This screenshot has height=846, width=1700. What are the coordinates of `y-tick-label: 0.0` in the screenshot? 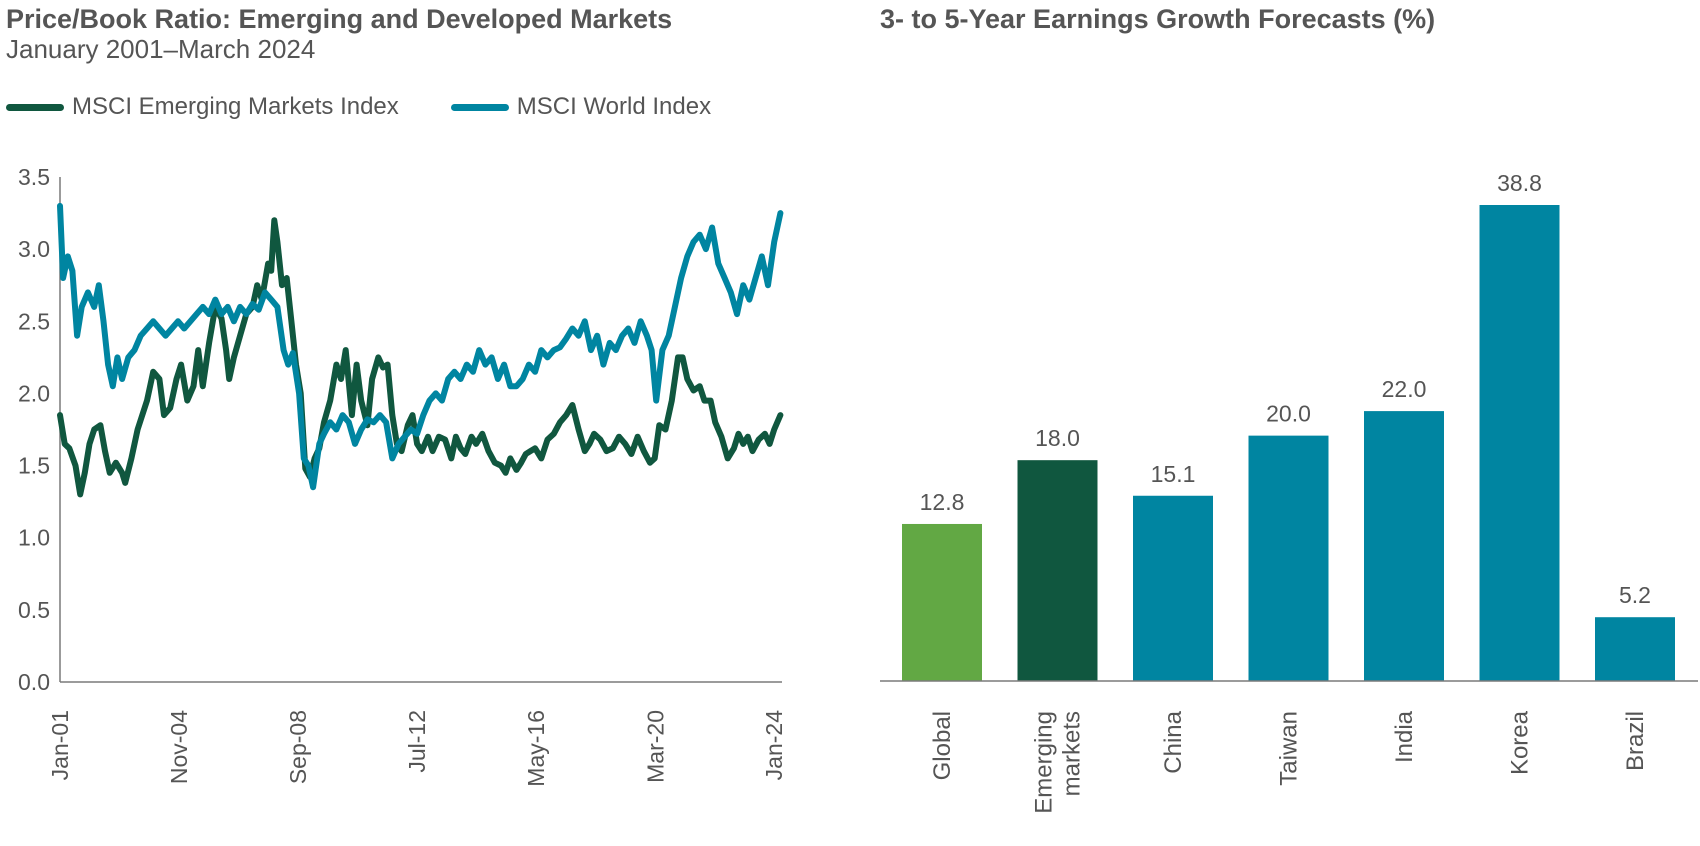 It's located at (34, 682).